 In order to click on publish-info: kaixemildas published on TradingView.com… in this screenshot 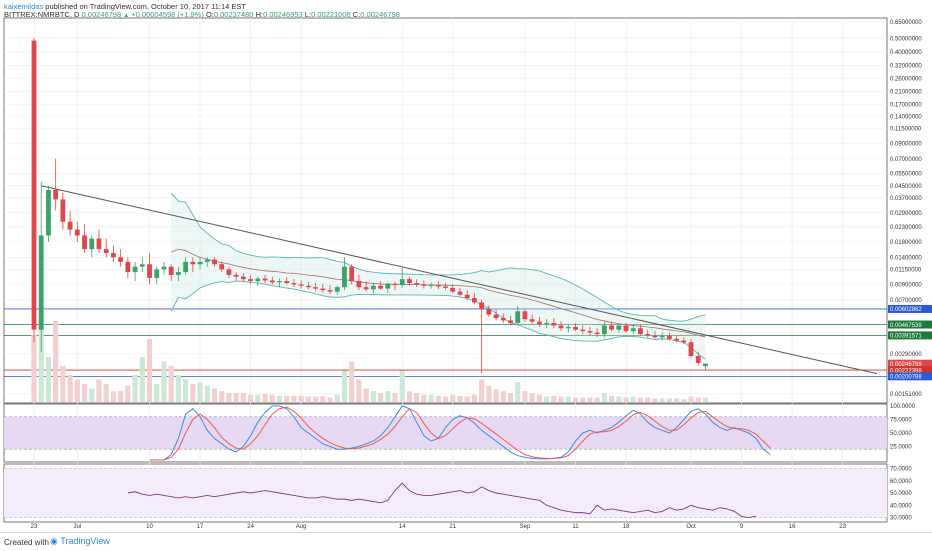, I will do `click(125, 6)`.